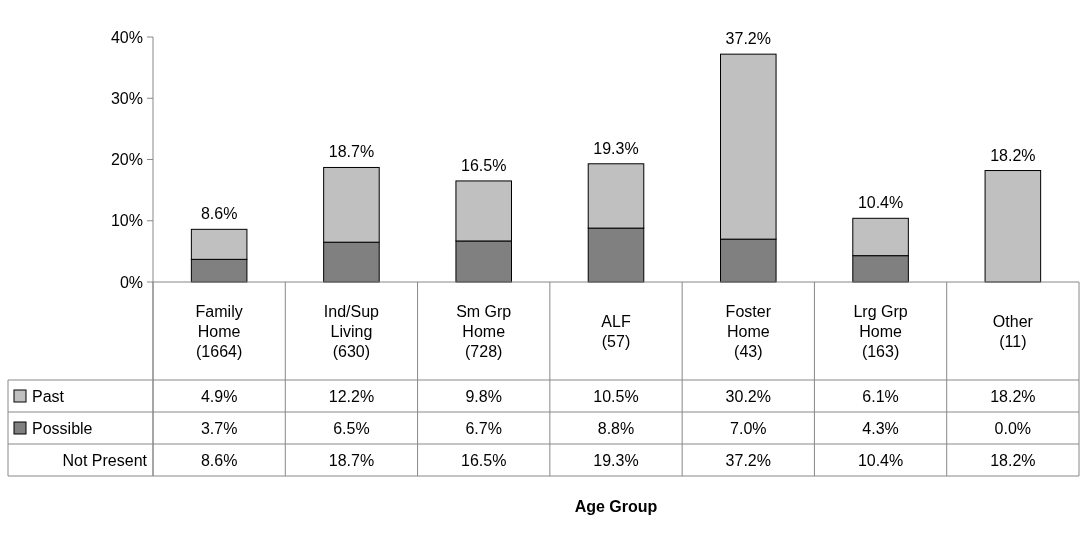 The width and height of the screenshot is (1081, 541). I want to click on data-label: 3.7%, so click(219, 428).